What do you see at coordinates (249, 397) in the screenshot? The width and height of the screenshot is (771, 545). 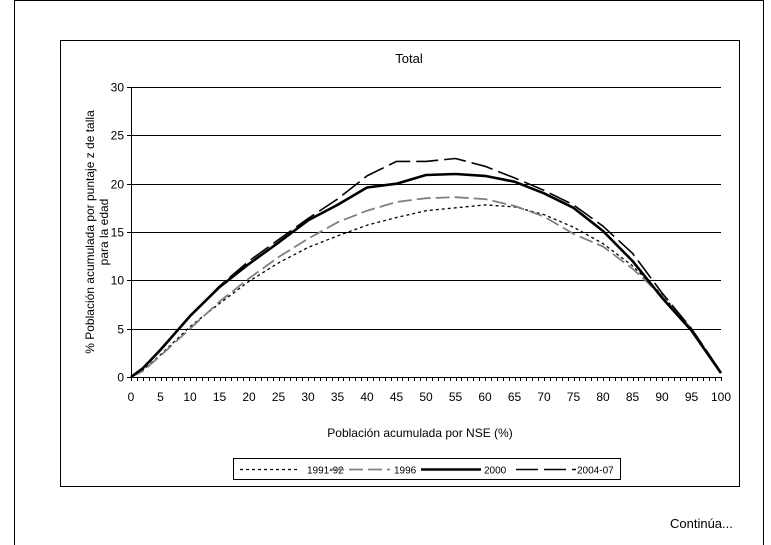 I see `x-tick-label-20: 20` at bounding box center [249, 397].